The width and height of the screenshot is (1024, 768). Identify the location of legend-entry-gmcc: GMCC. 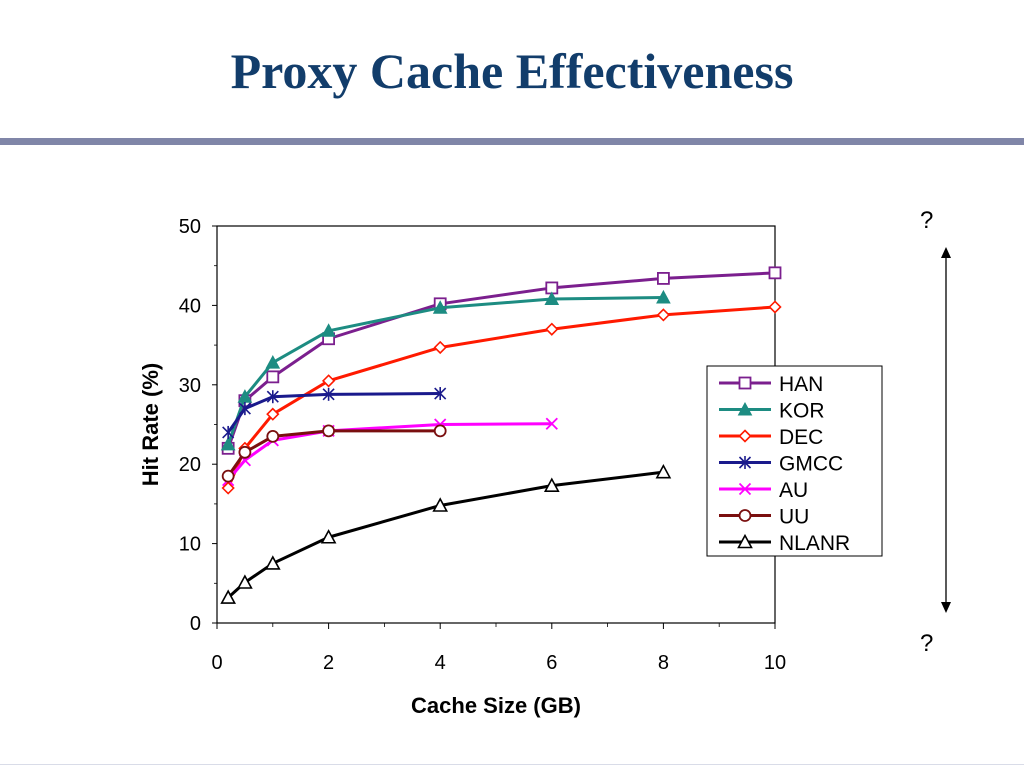
(781, 464).